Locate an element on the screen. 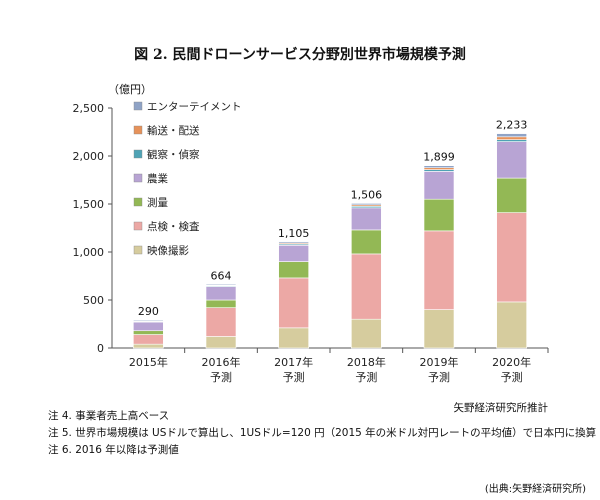 This screenshot has width=600, height=500. y-tick-label: 0 is located at coordinates (100, 348).